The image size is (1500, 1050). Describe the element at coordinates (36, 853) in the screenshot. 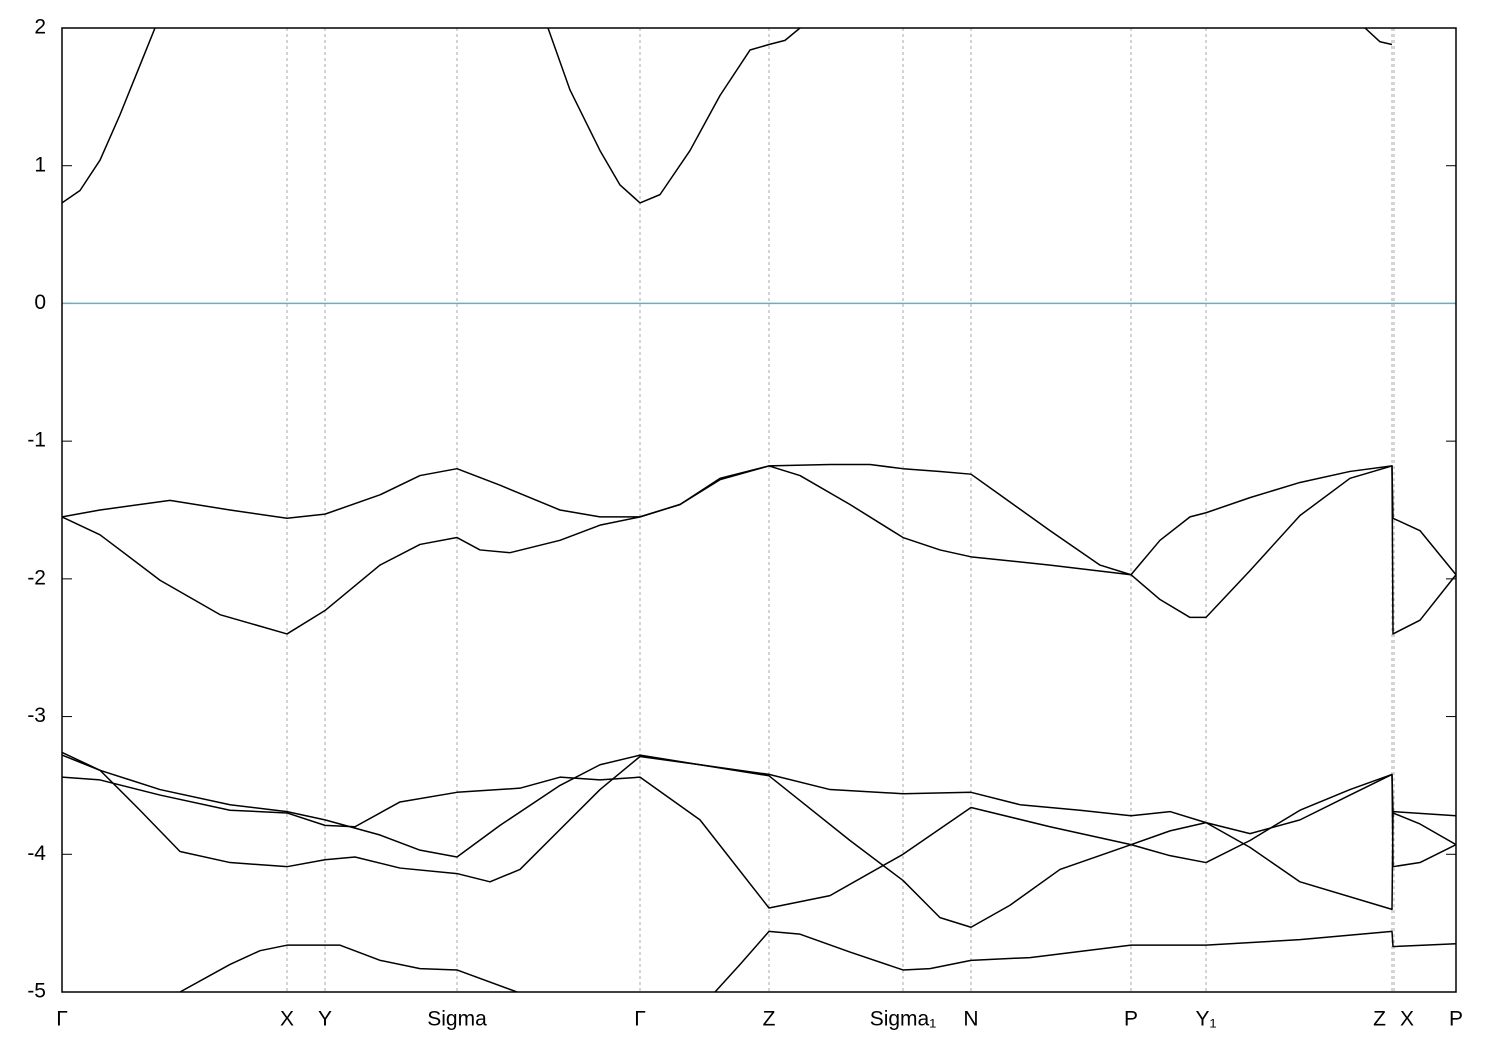

I see `y-tick-label: -4` at that location.